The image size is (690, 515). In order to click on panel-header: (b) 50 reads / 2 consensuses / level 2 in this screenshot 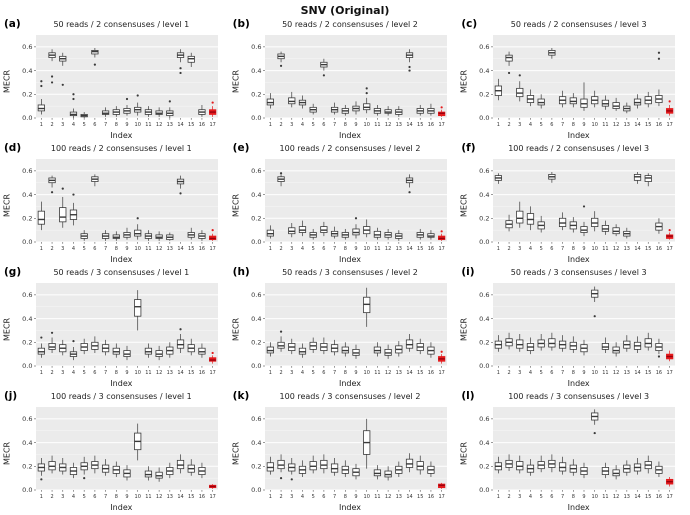, I will do `click(345, 24)`.